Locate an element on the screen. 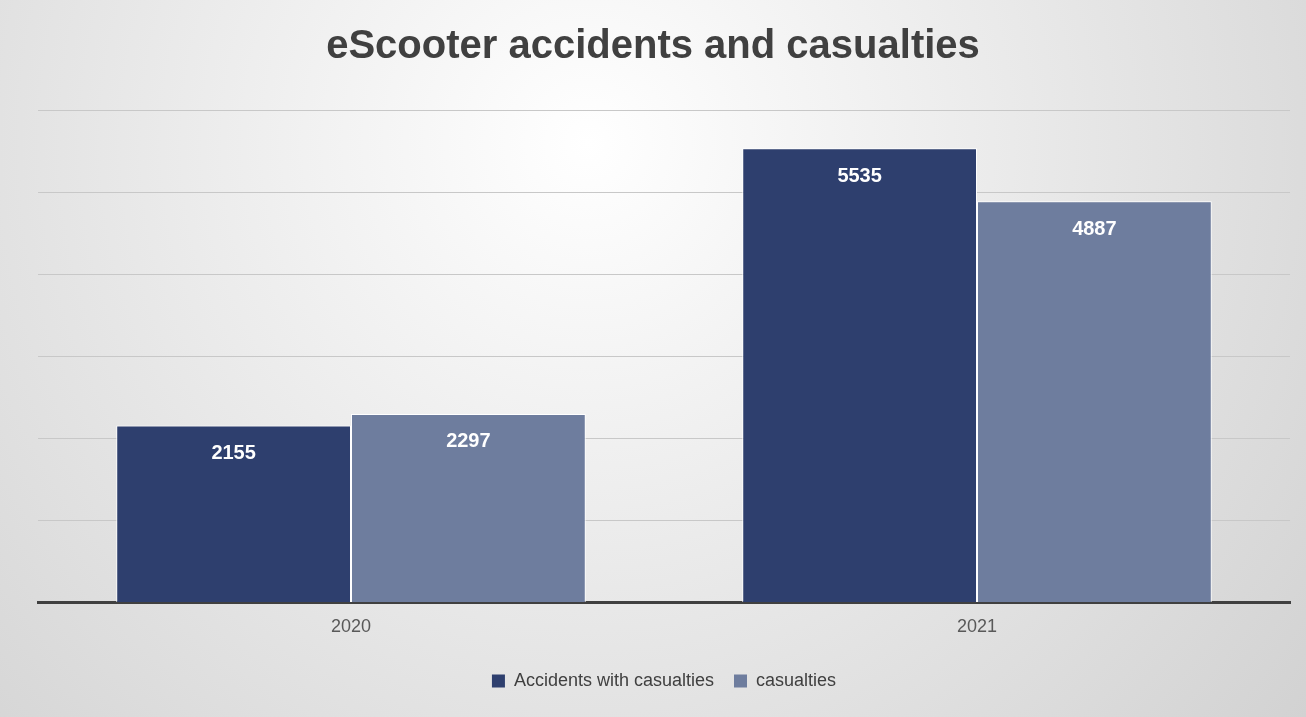 The height and width of the screenshot is (717, 1306). data-label: 2297 is located at coordinates (468, 440).